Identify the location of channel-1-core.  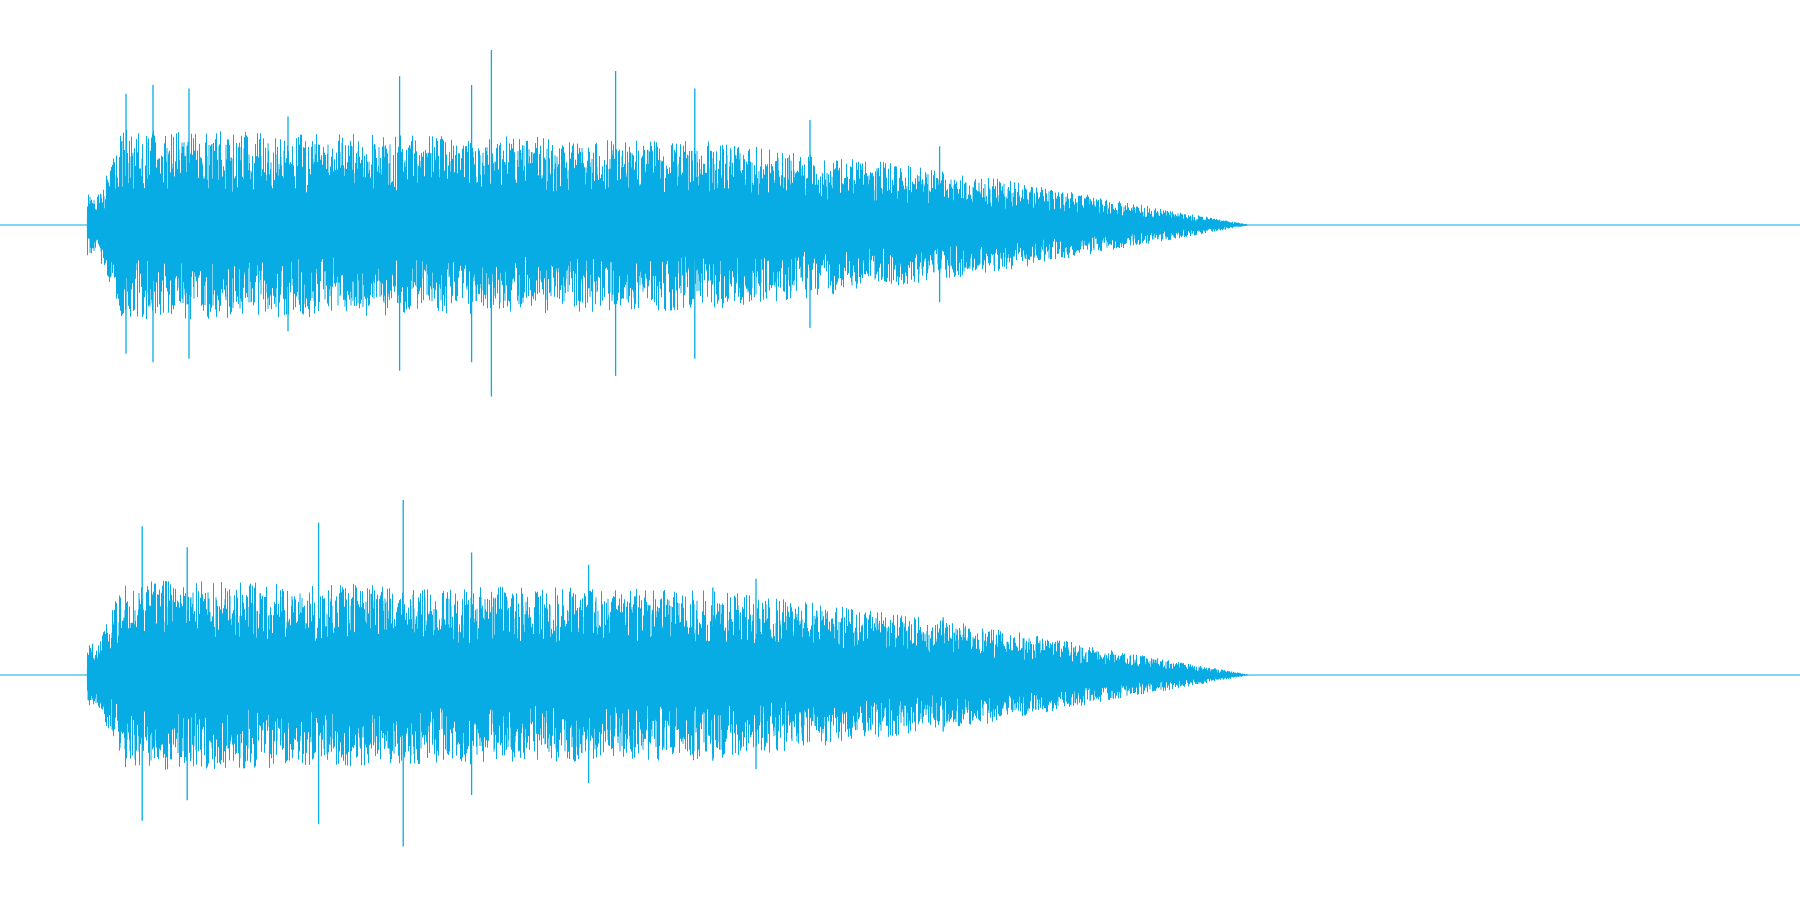
(668, 225).